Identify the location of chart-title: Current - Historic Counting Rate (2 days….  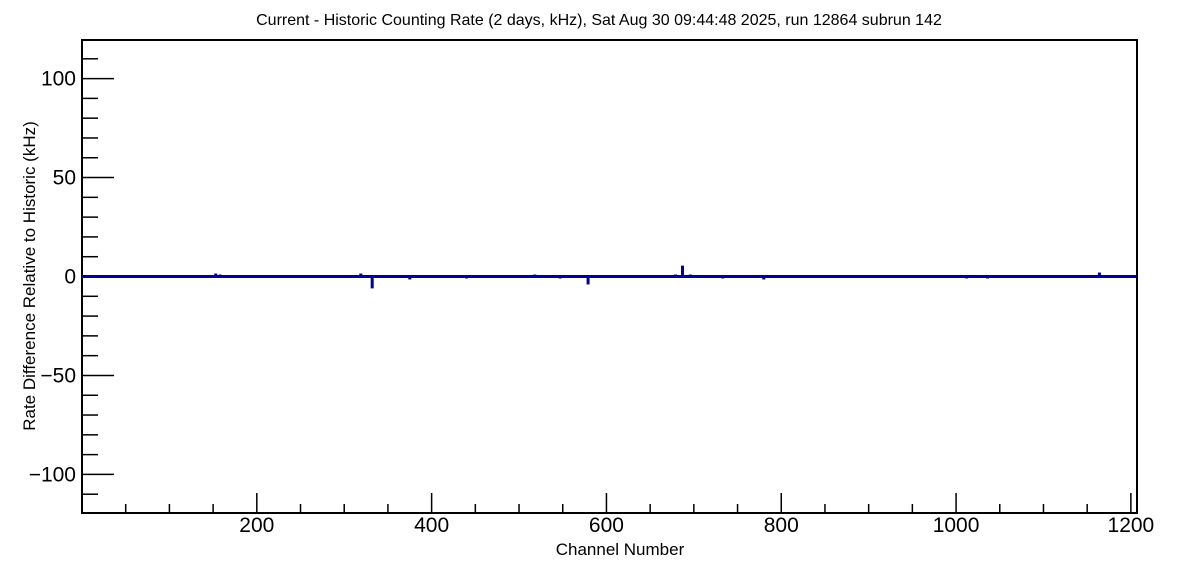
(599, 20).